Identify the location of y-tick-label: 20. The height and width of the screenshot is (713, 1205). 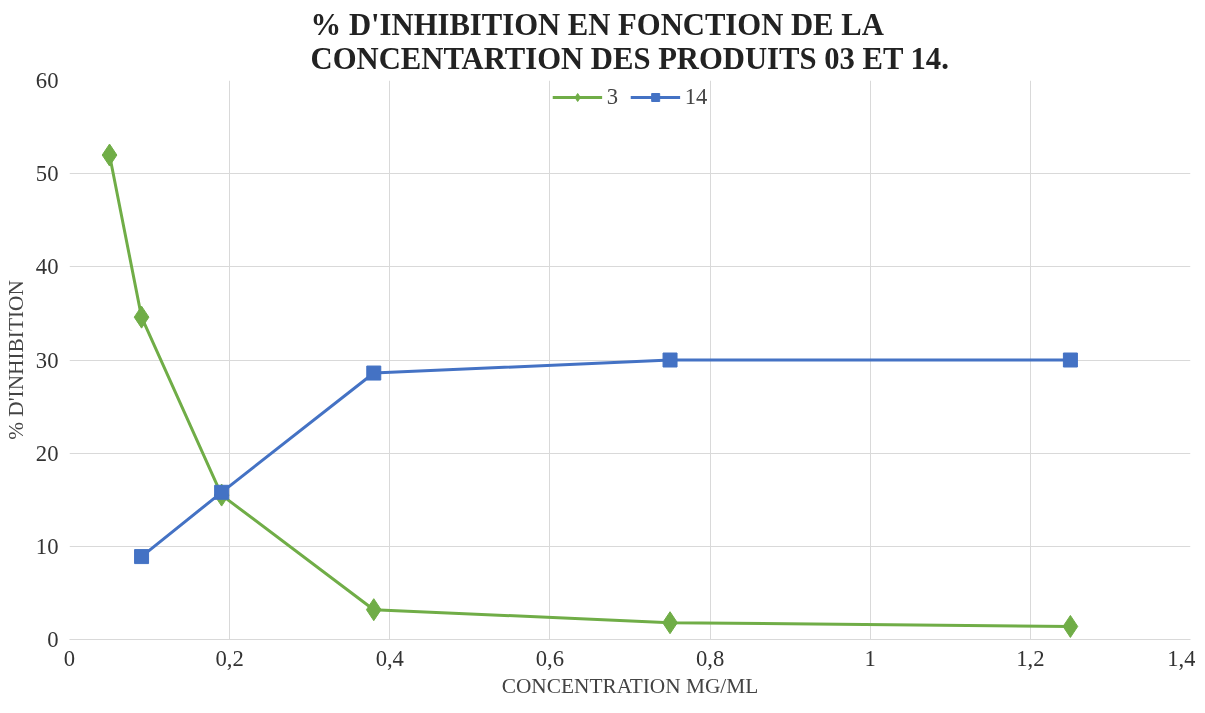
(47, 453).